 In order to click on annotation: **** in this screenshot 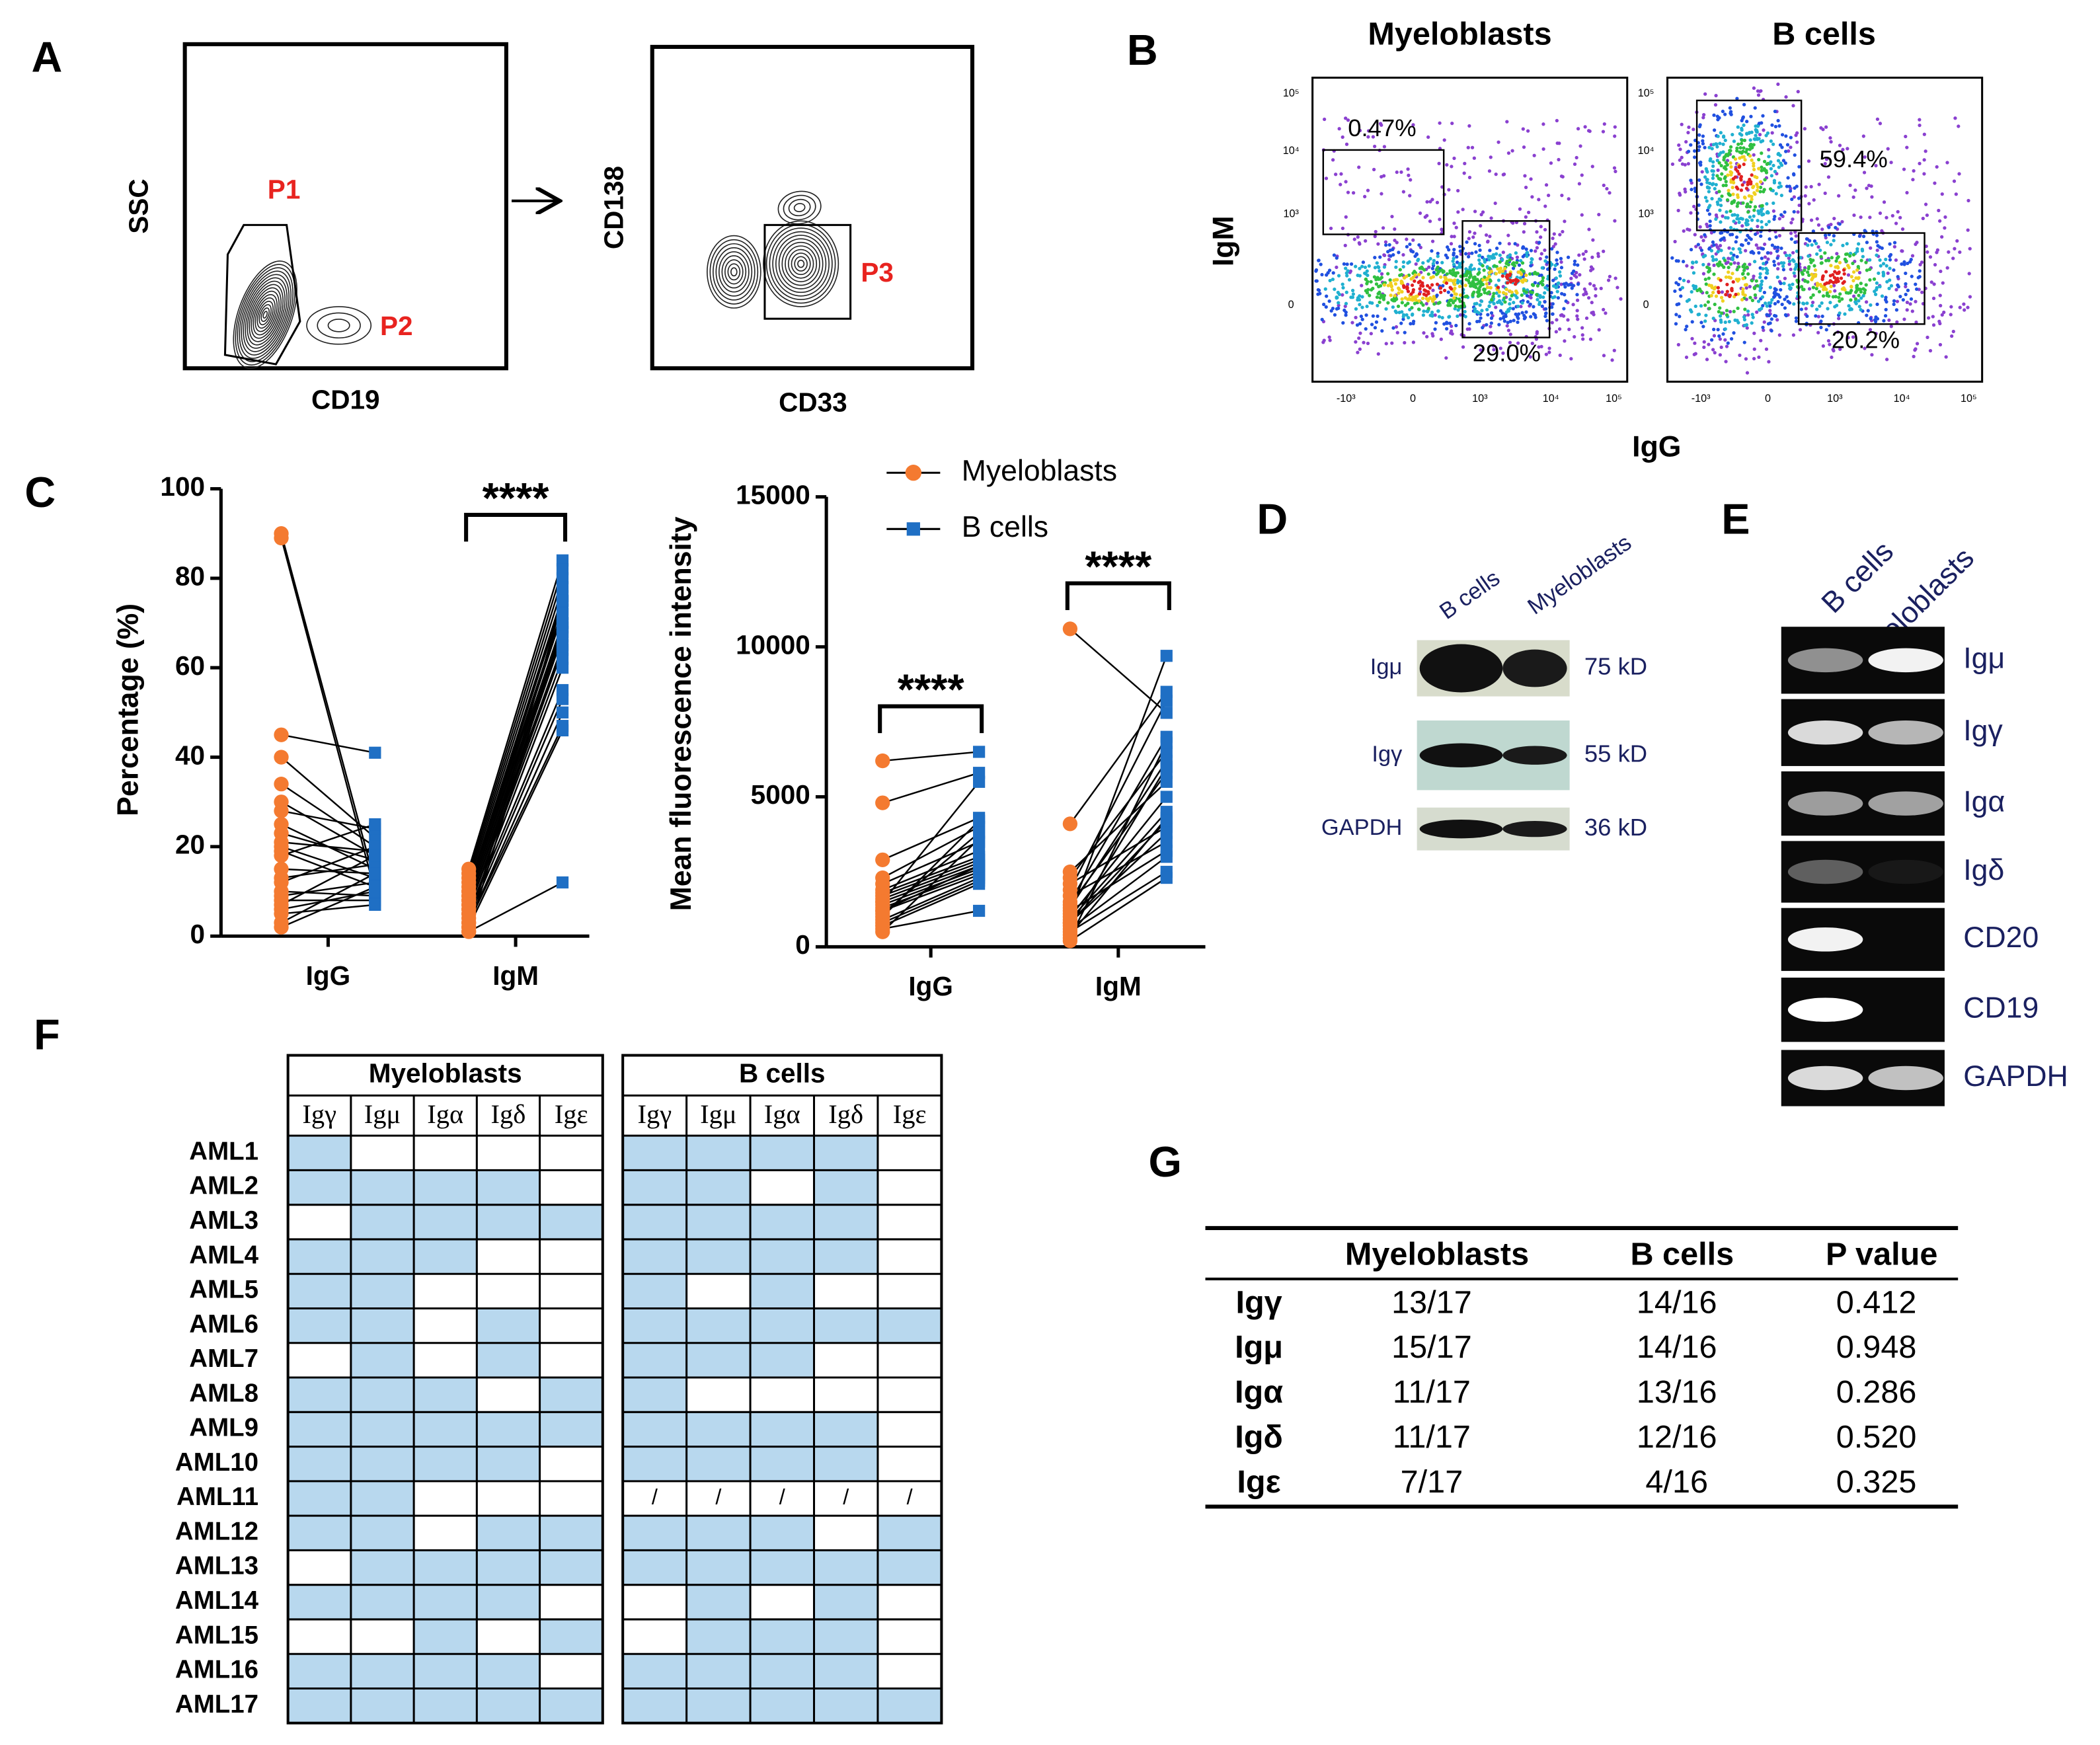, I will do `click(516, 498)`.